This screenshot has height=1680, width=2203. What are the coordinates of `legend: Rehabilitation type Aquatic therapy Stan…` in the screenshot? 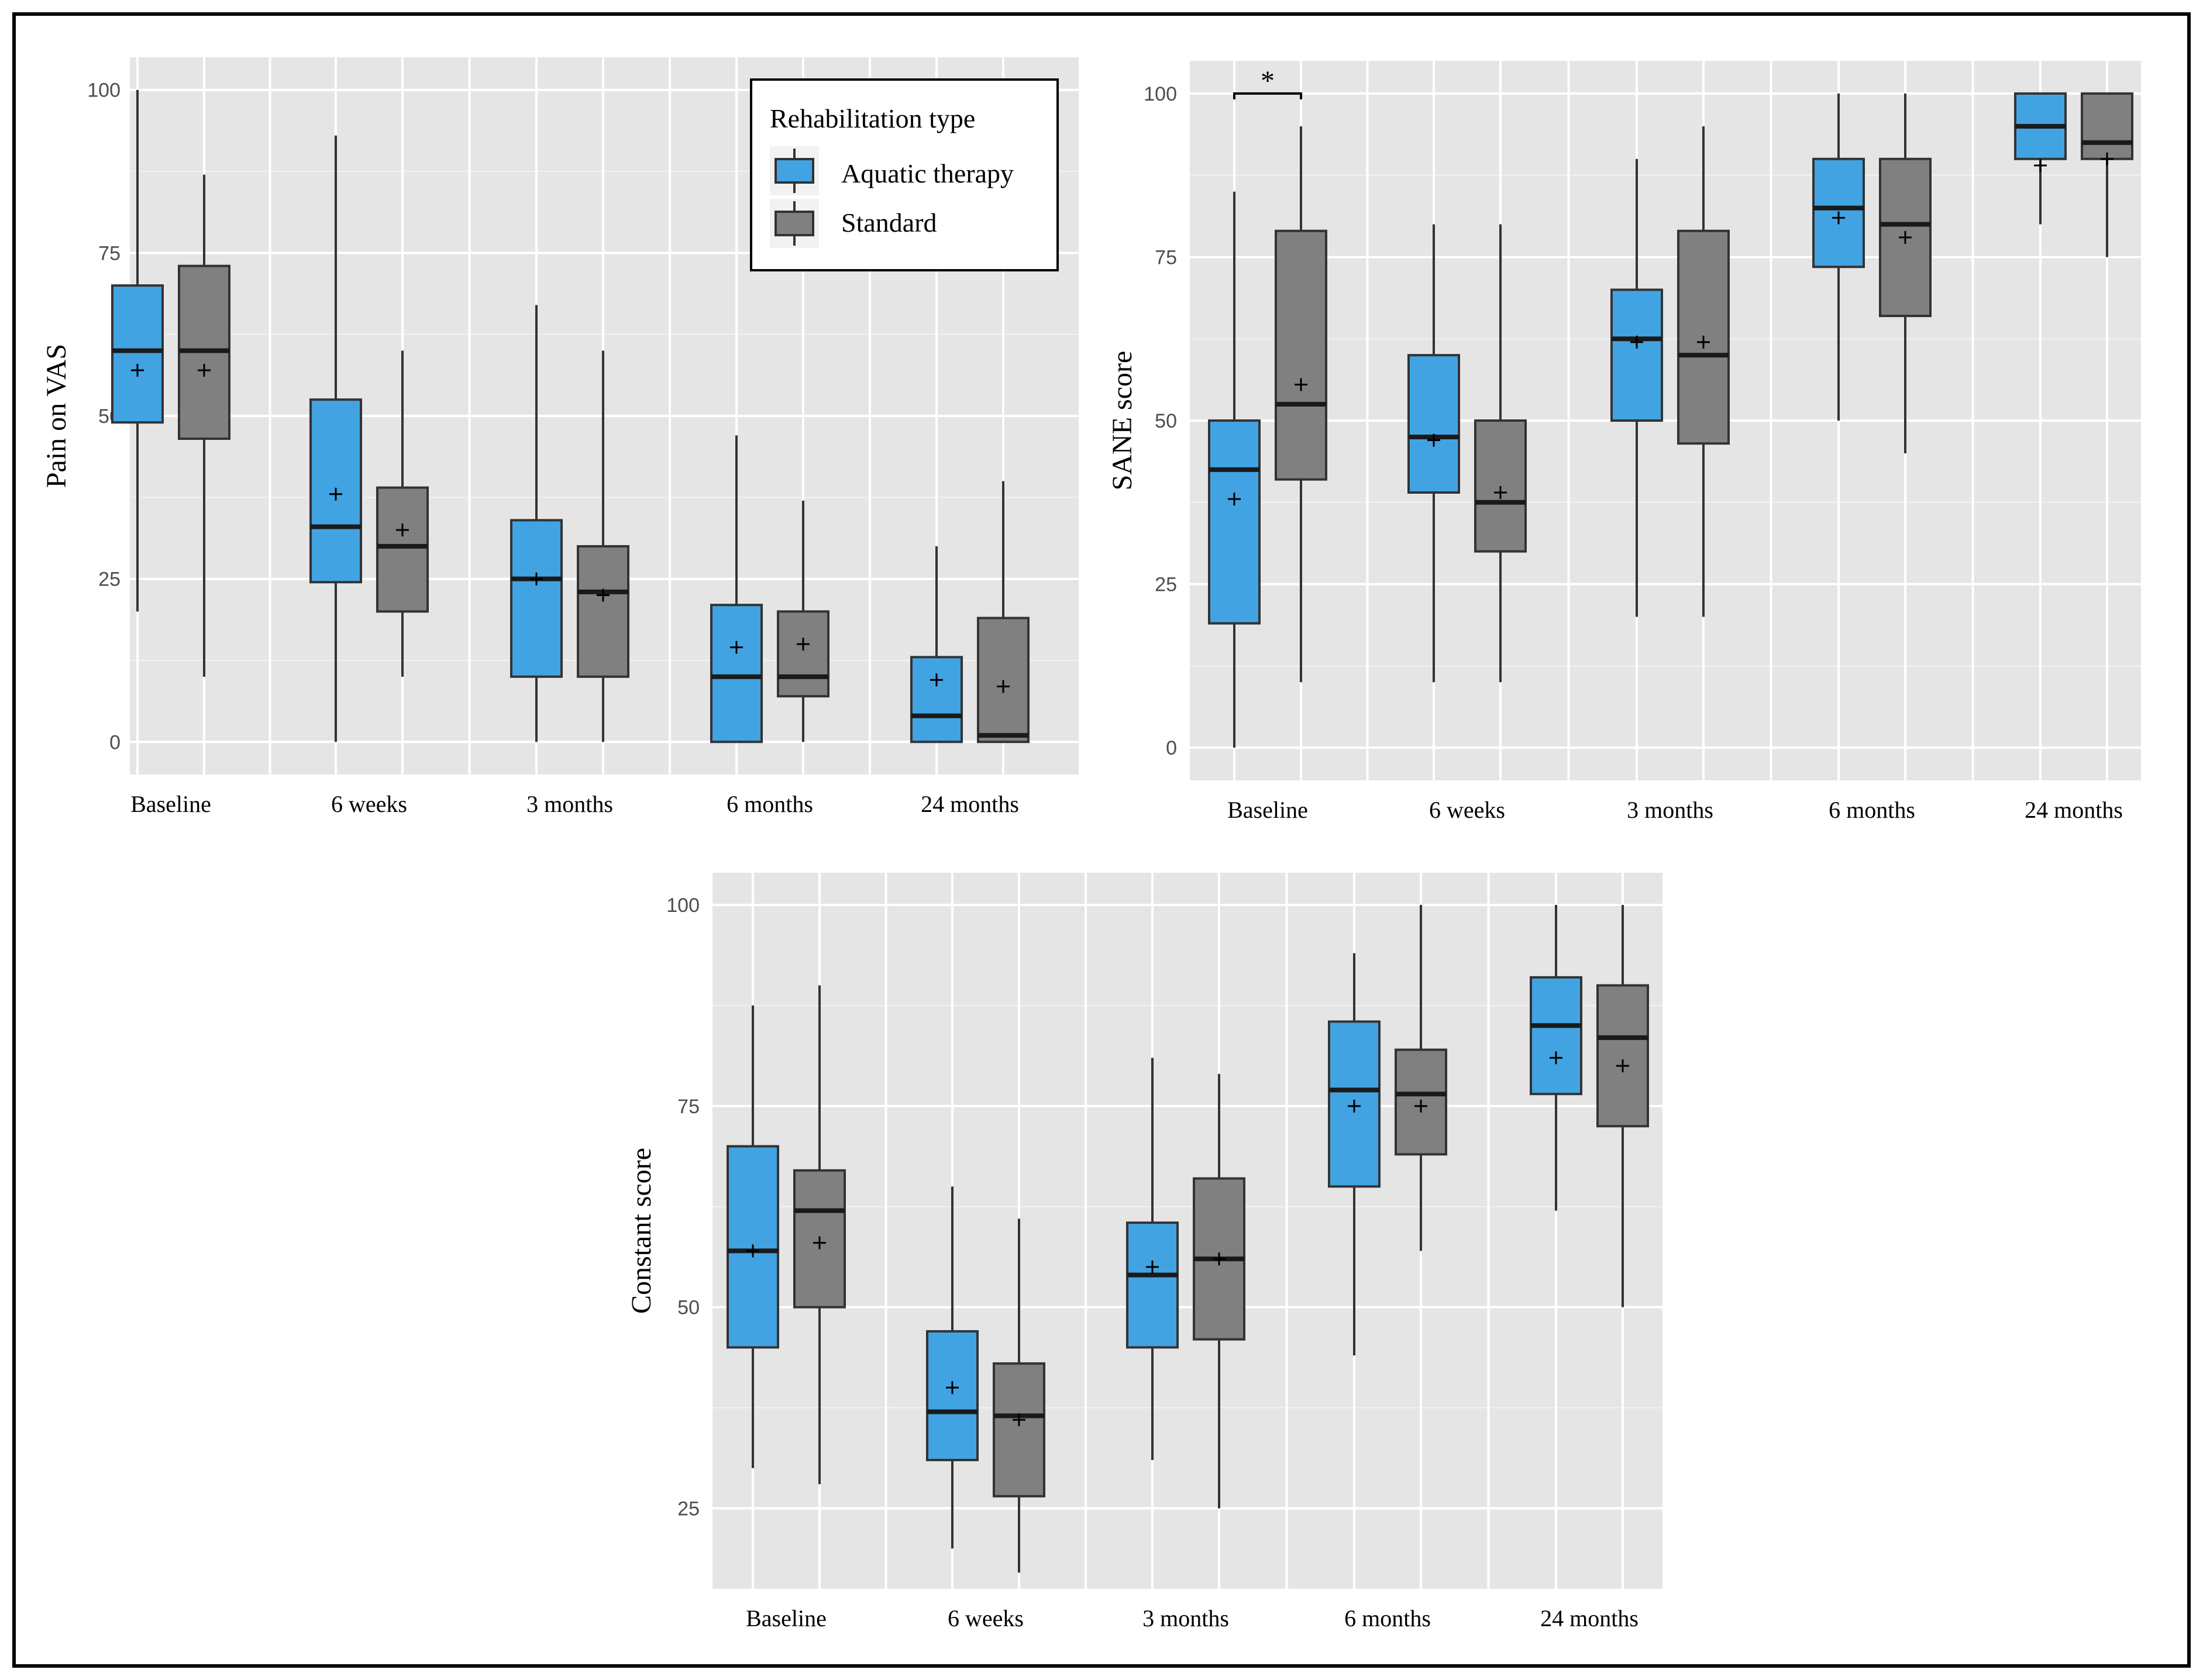 It's located at (904, 175).